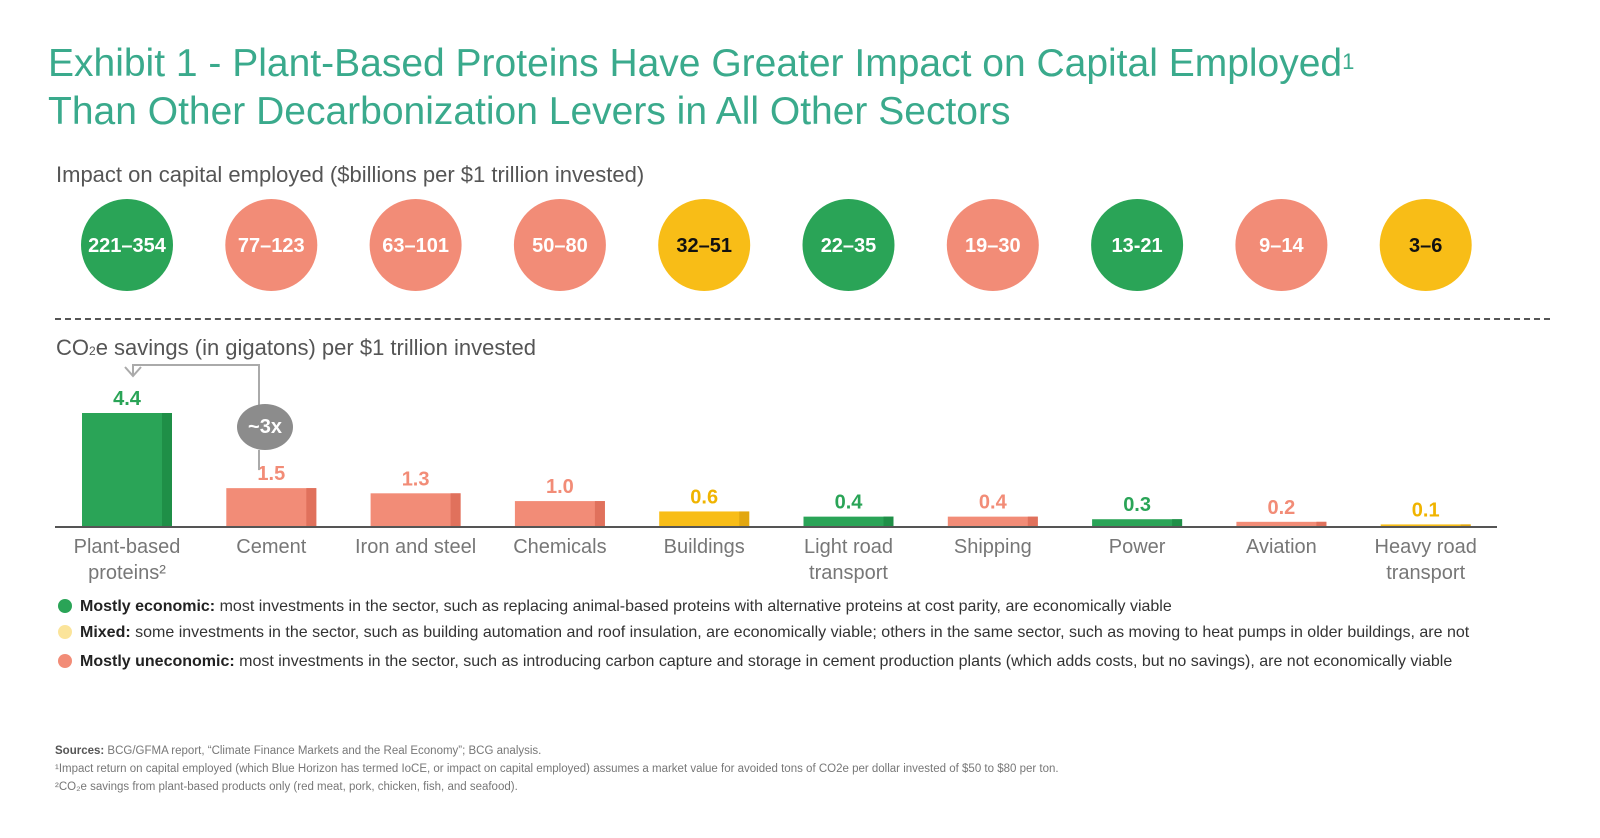  I want to click on value-label-2: 1.3, so click(416, 479).